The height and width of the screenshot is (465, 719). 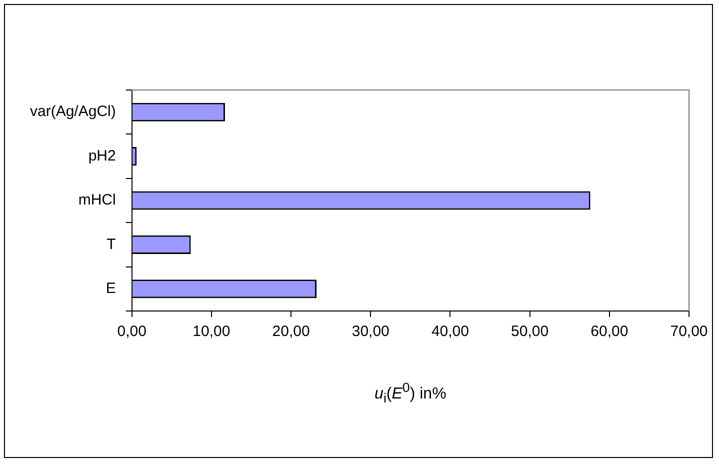 What do you see at coordinates (689, 331) in the screenshot?
I see `x-tick-label: 70,00` at bounding box center [689, 331].